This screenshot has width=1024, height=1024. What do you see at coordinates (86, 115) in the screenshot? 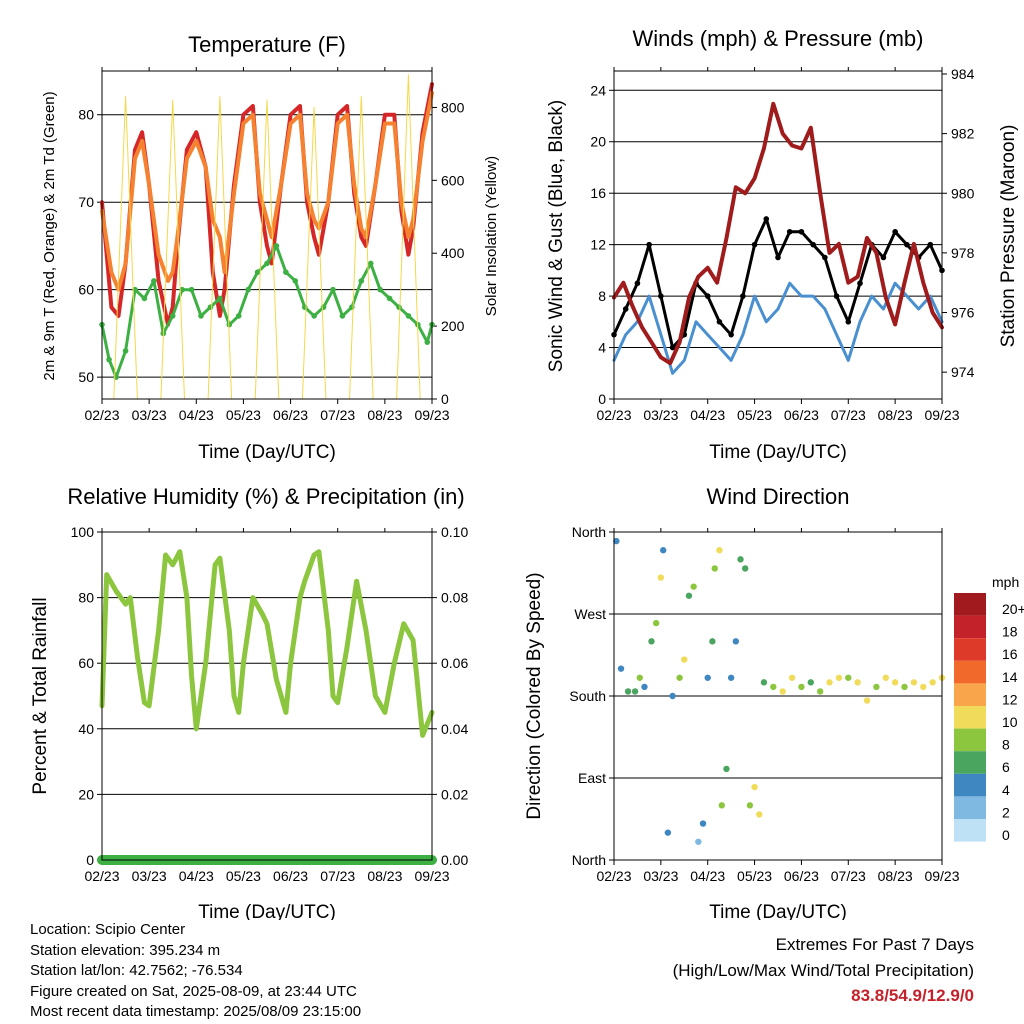
I see `y-tick-label: 80` at bounding box center [86, 115].